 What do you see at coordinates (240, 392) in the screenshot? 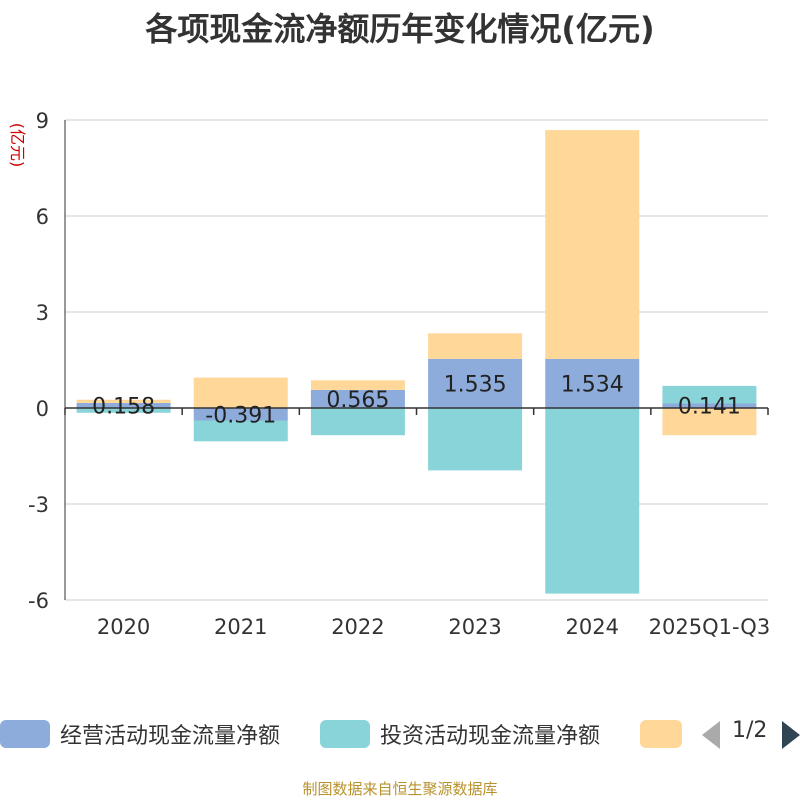
I see `bar-series2-2021` at bounding box center [240, 392].